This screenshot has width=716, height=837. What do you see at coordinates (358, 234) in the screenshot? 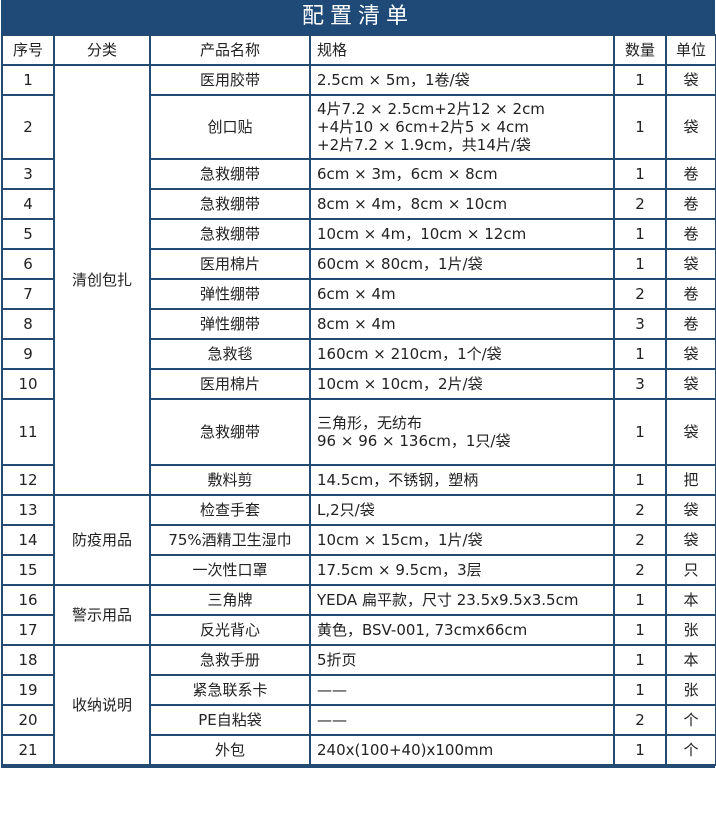
I see `table-row: 5 急救绷带 10cm × 4m，10cm × 12cm 1 卷` at bounding box center [358, 234].